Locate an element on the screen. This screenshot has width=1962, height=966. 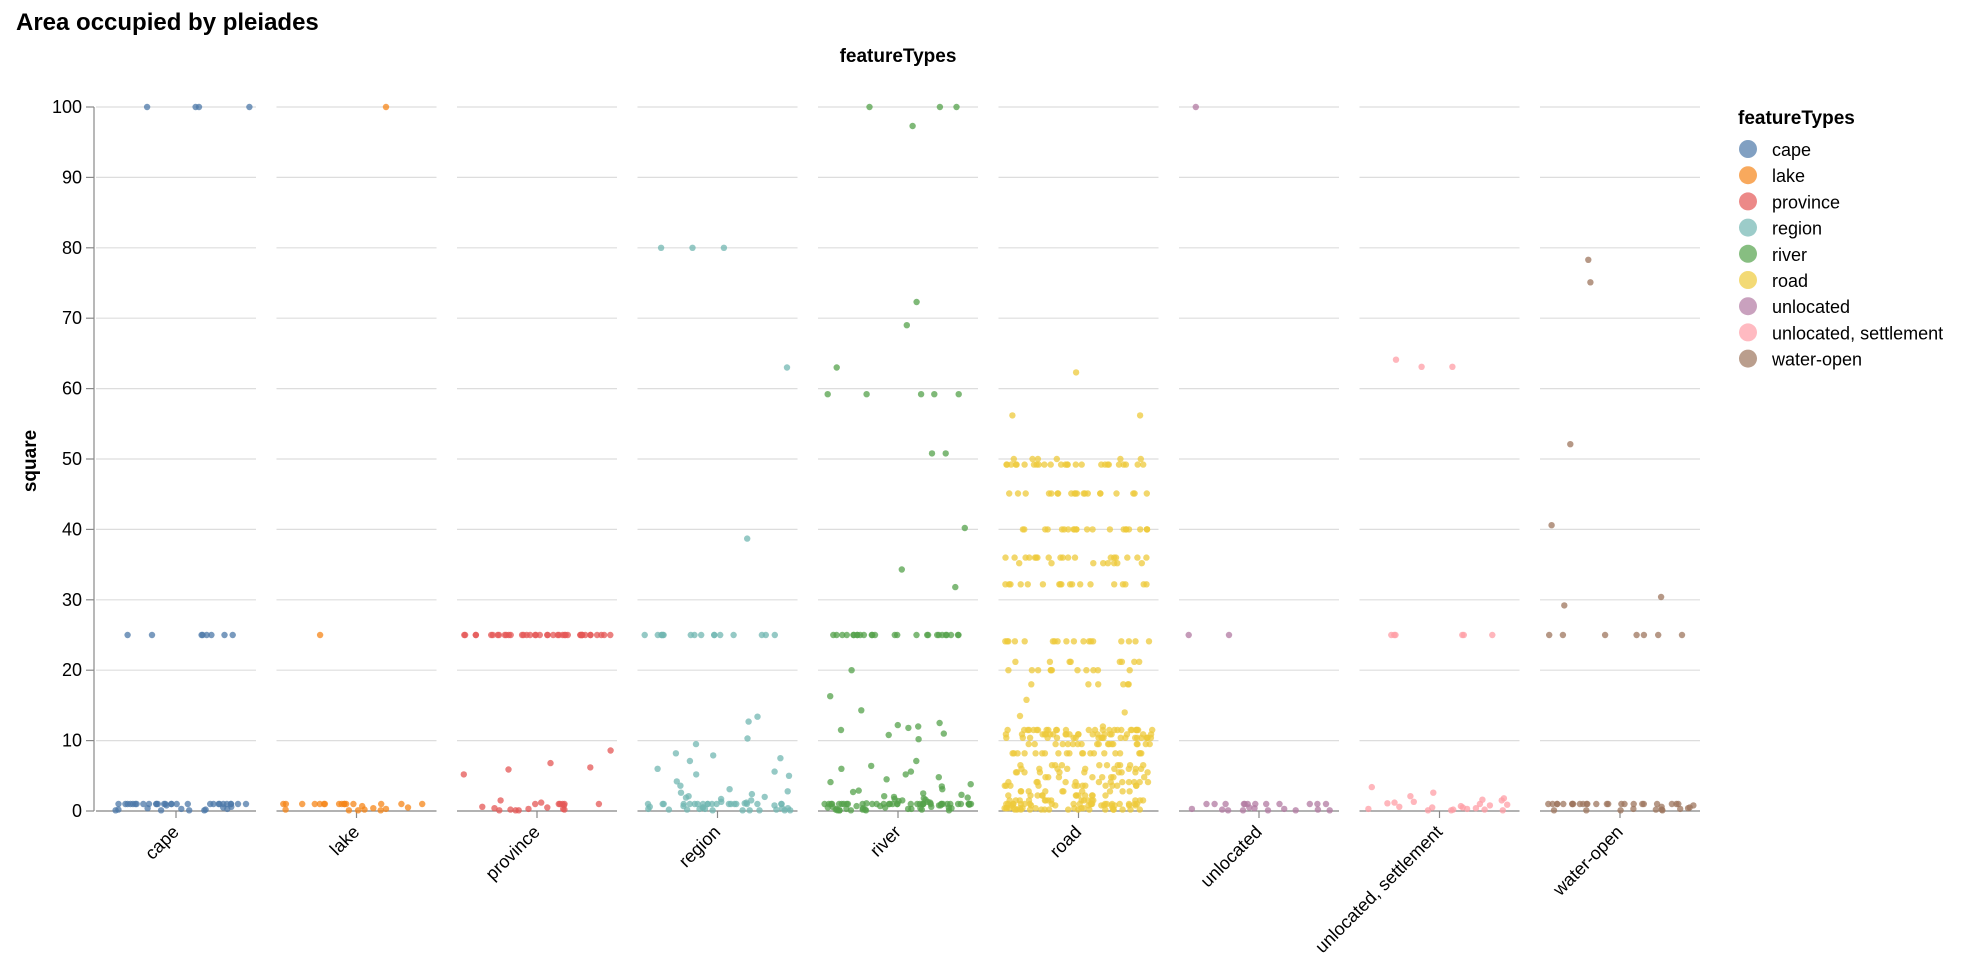
legend-label: river is located at coordinates (1789, 255).